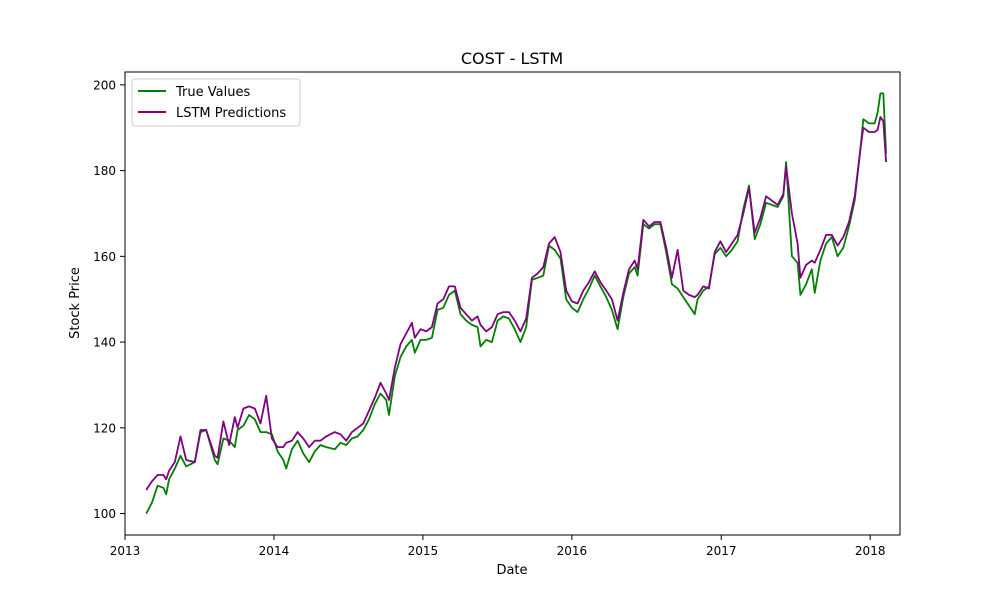  What do you see at coordinates (721, 551) in the screenshot?
I see `x-tick-label: 2017` at bounding box center [721, 551].